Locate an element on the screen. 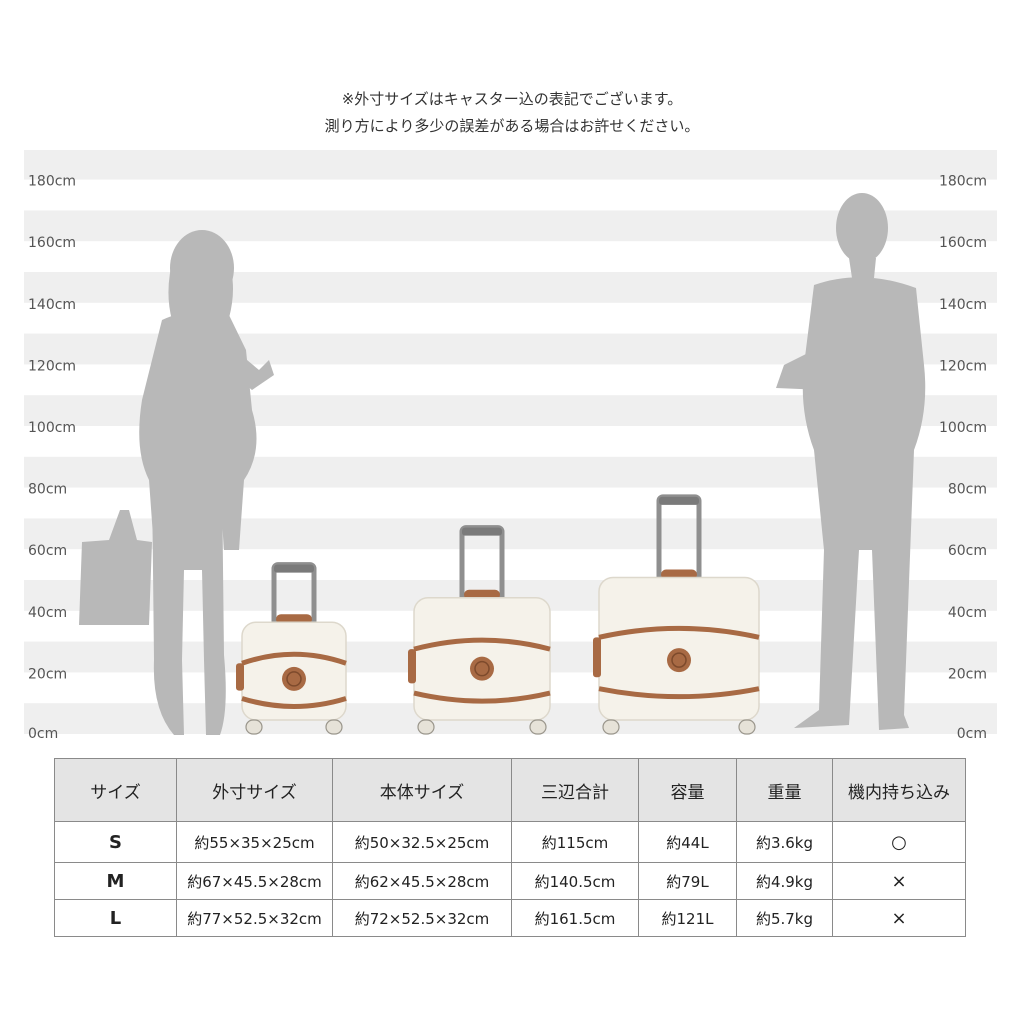 The image size is (1024, 1024). height-tick-label-left: 80cm is located at coordinates (47, 490).